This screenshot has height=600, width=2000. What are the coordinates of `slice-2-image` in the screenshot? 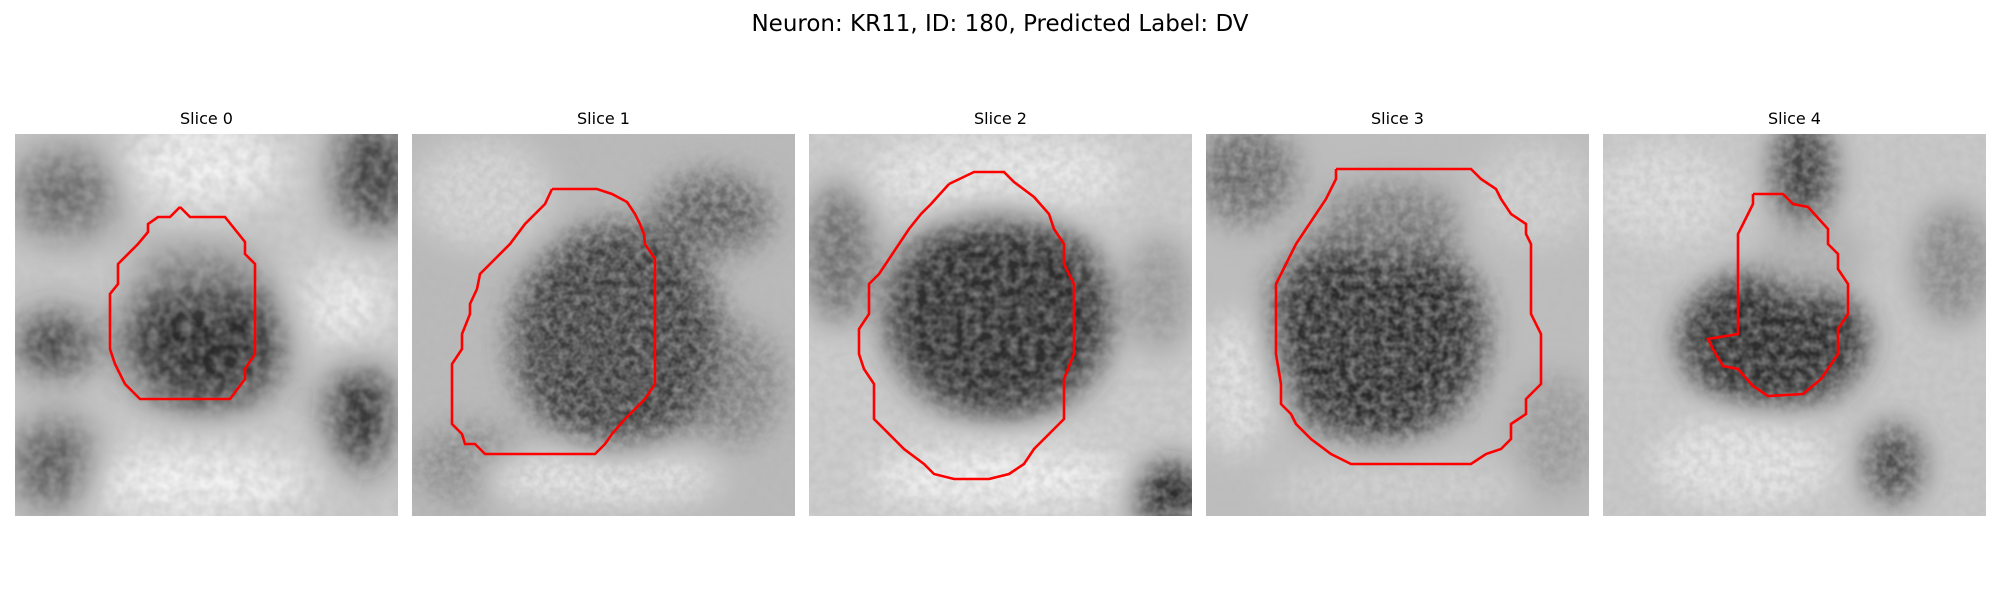 It's located at (1000, 325).